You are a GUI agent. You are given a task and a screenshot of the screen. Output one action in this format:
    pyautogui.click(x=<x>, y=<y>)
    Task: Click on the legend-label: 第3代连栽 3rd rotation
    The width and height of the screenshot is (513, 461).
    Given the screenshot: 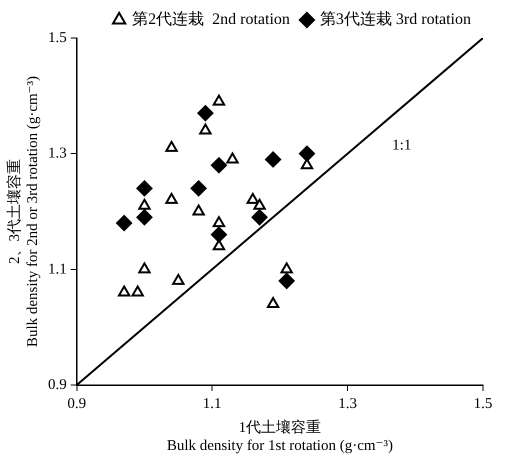 What is the action you would take?
    pyautogui.click(x=395, y=19)
    